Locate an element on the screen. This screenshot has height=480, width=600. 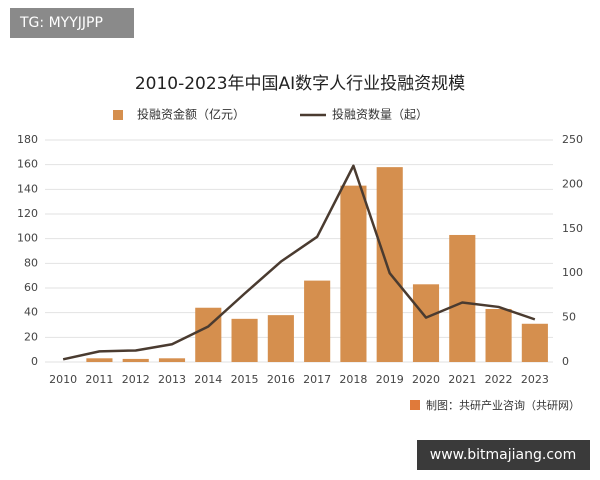
x-tick-label: 2019 is located at coordinates (390, 379).